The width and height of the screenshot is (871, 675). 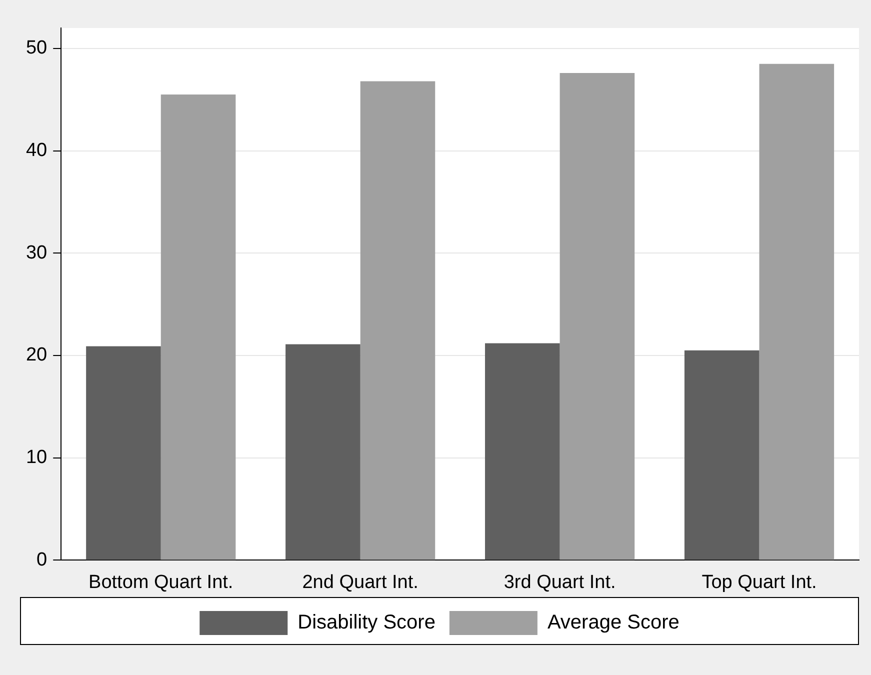 I want to click on x-tick-label: 2nd Quart Int., so click(x=360, y=582).